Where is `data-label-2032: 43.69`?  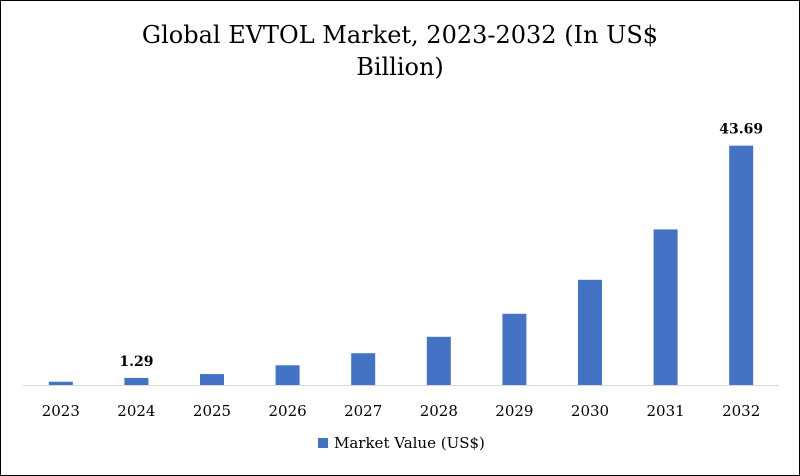 data-label-2032: 43.69 is located at coordinates (741, 130).